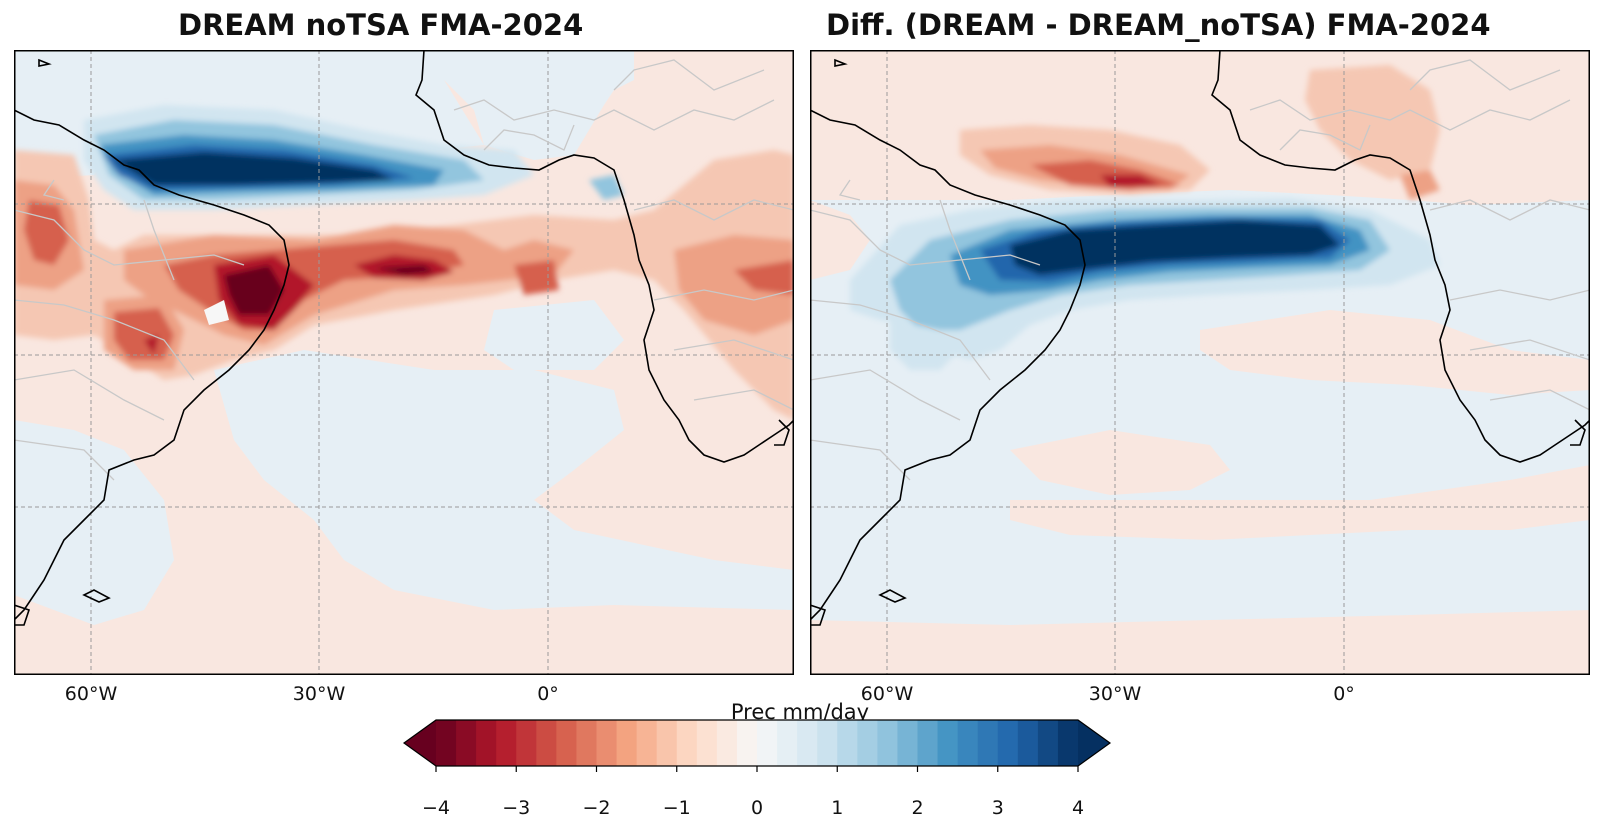 Image resolution: width=1600 pixels, height=833 pixels. I want to click on light-red-region-north, so click(1200, 127).